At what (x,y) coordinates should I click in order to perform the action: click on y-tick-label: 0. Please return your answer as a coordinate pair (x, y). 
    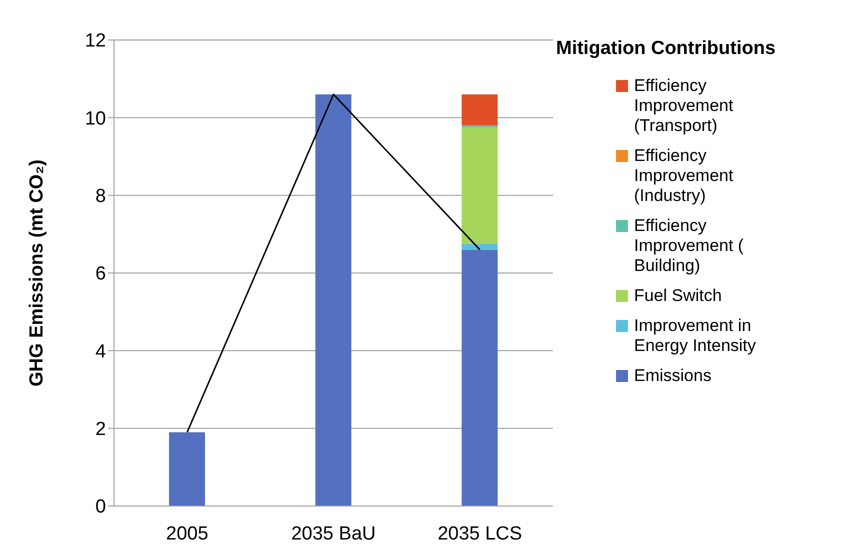
    Looking at the image, I should click on (100, 507).